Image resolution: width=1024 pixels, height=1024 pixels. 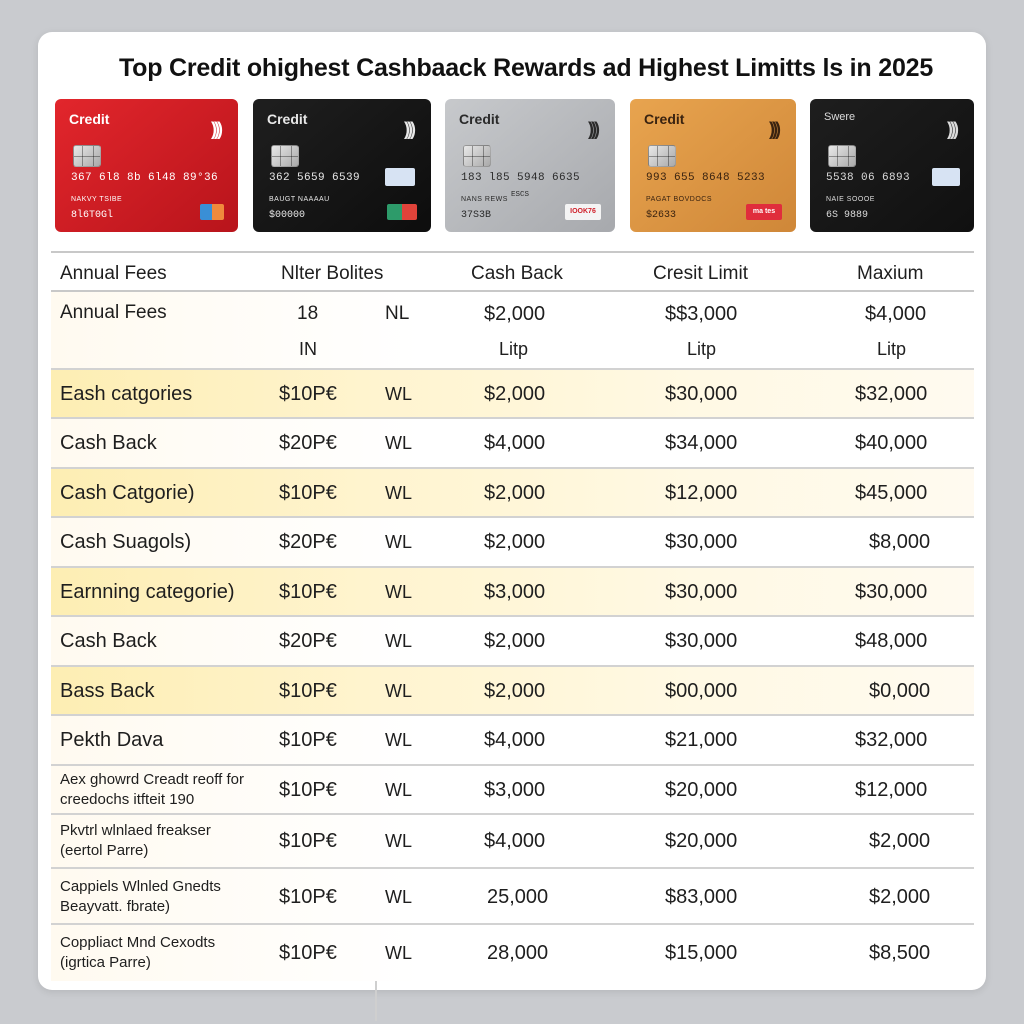 I want to click on card-expiry: 37S3B, so click(x=476, y=215).